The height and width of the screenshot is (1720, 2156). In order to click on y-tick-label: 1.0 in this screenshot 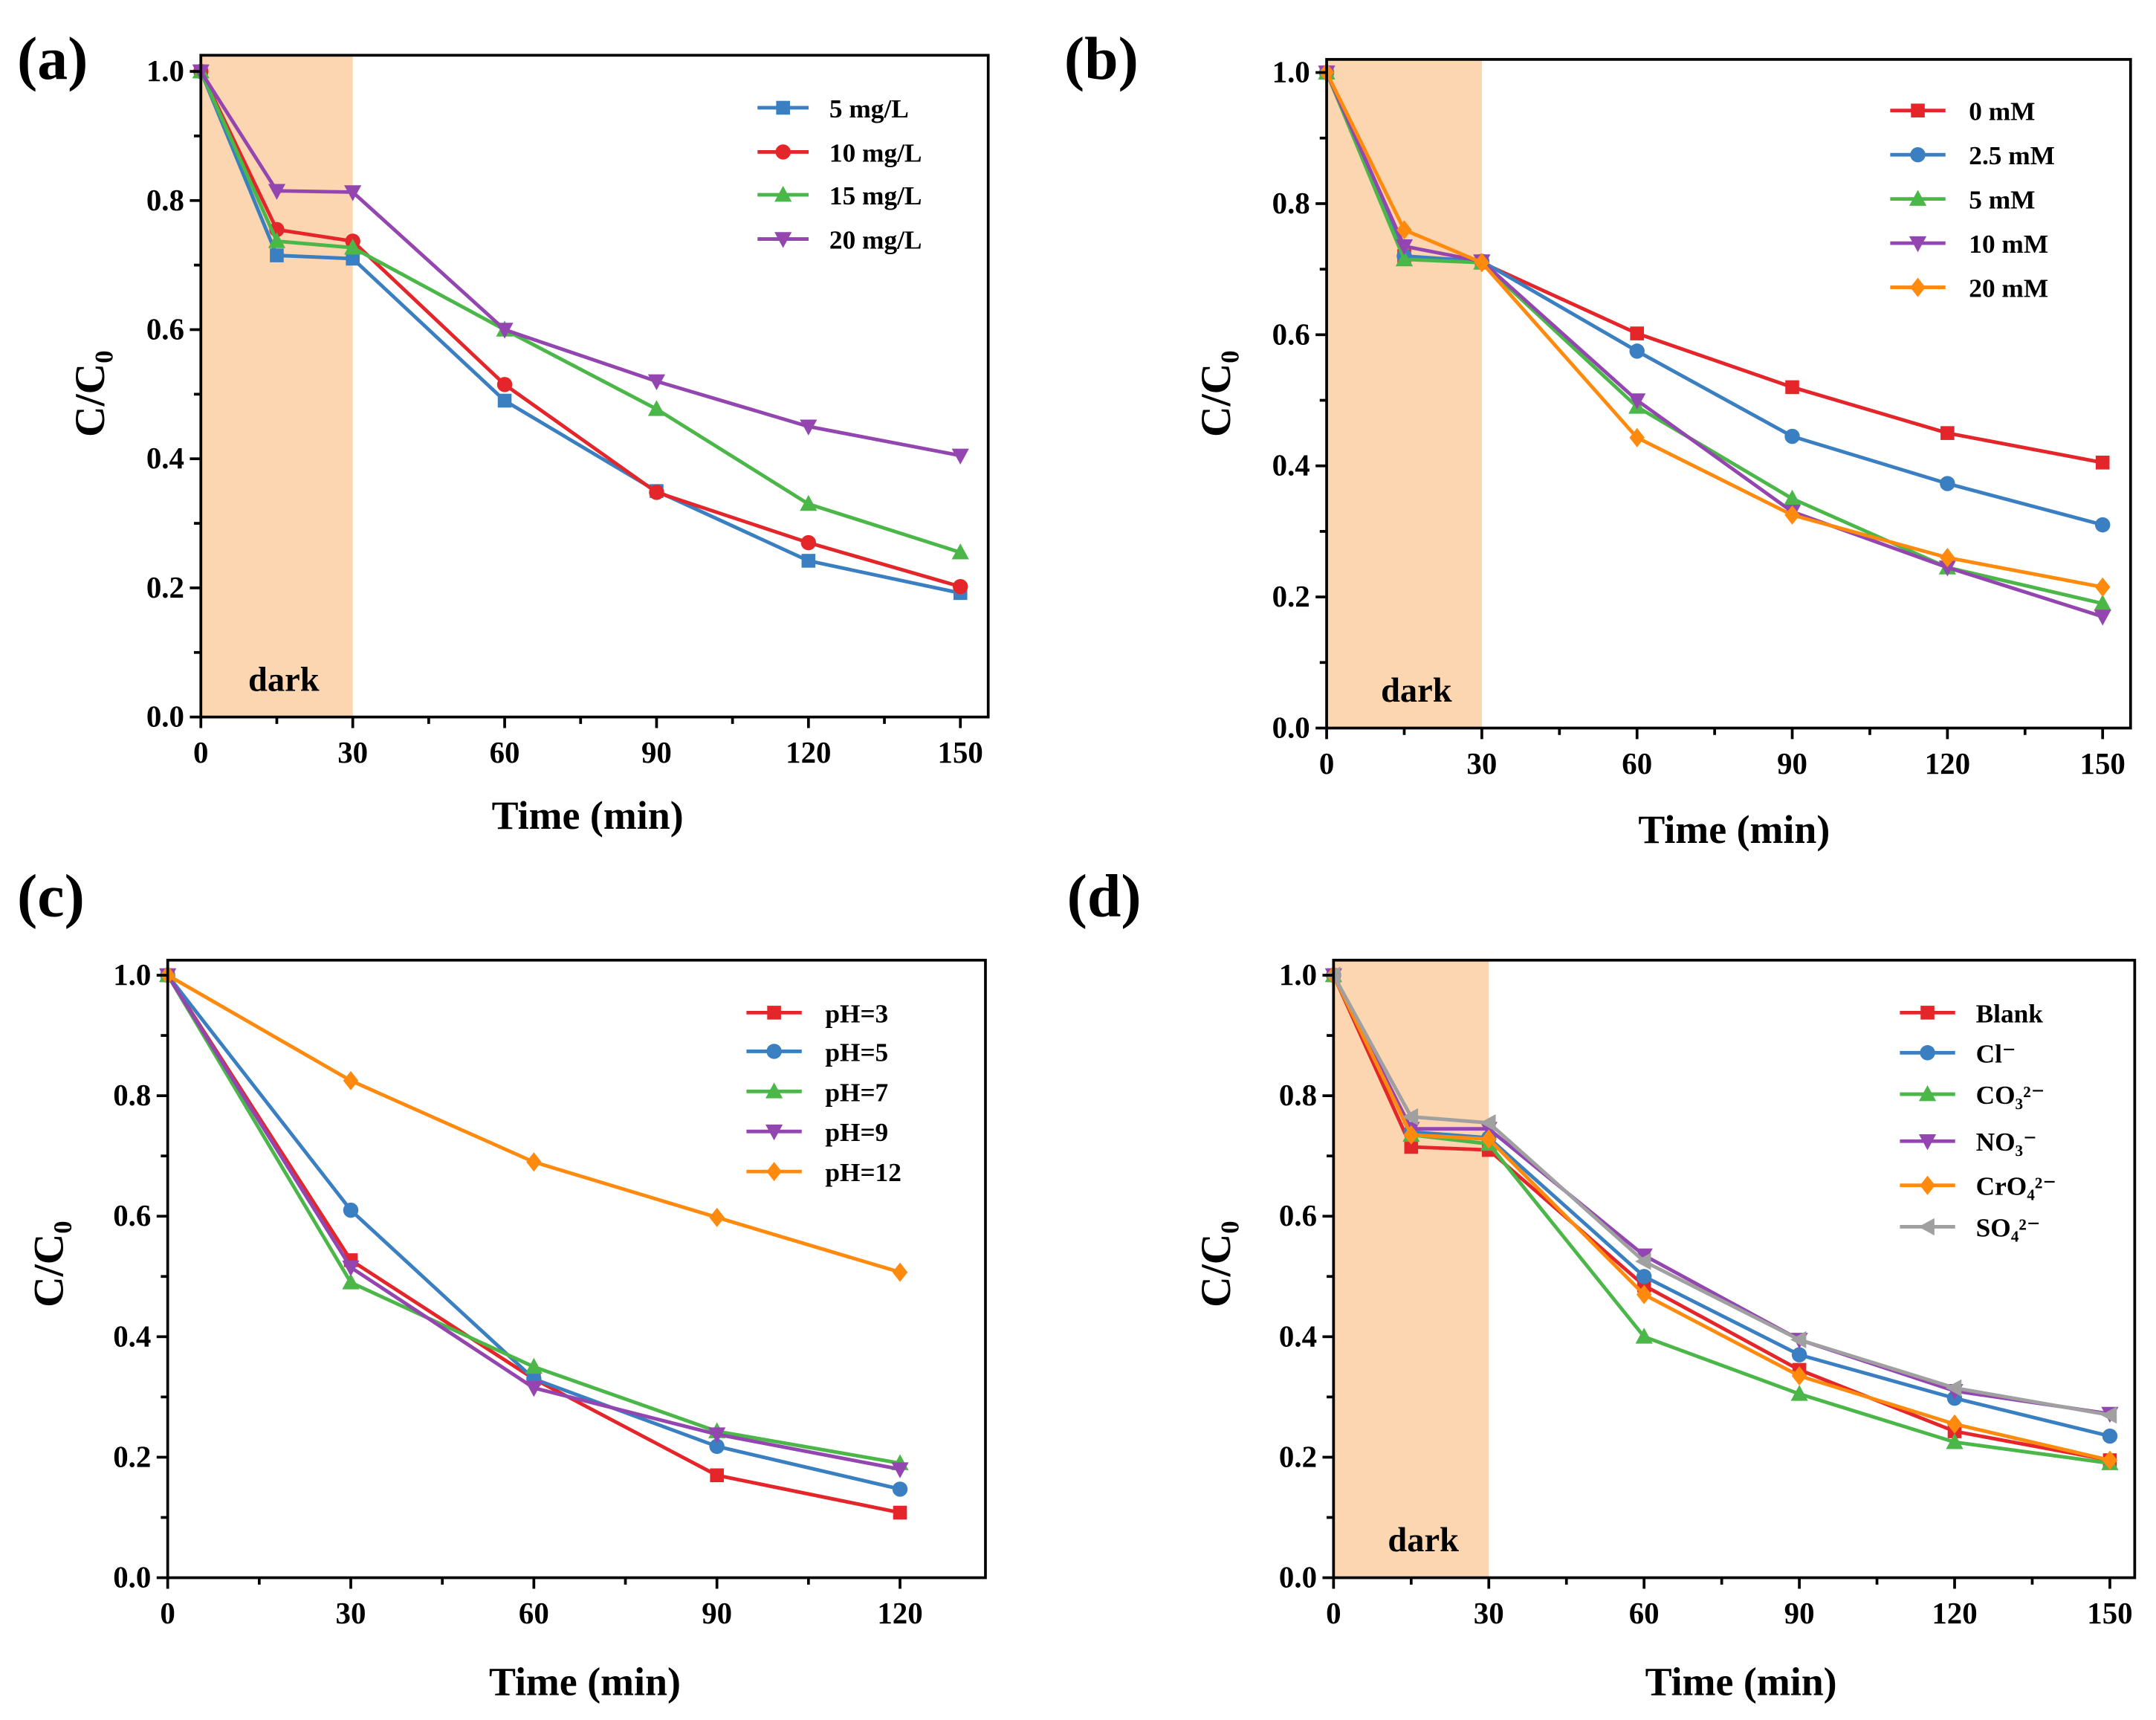, I will do `click(1291, 72)`.